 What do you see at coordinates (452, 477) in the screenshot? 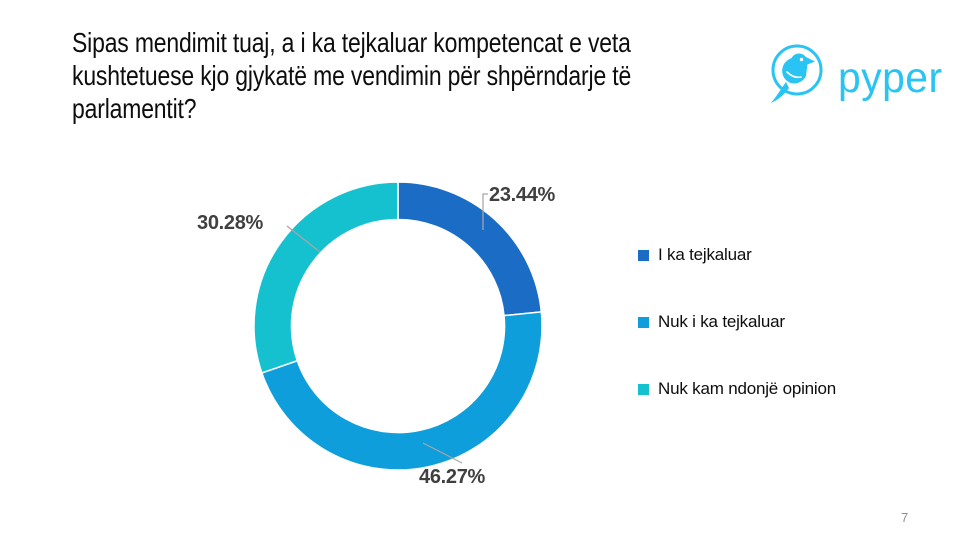
I see `data-label-nuk-i-ka-tejkaluar: 46.27%` at bounding box center [452, 477].